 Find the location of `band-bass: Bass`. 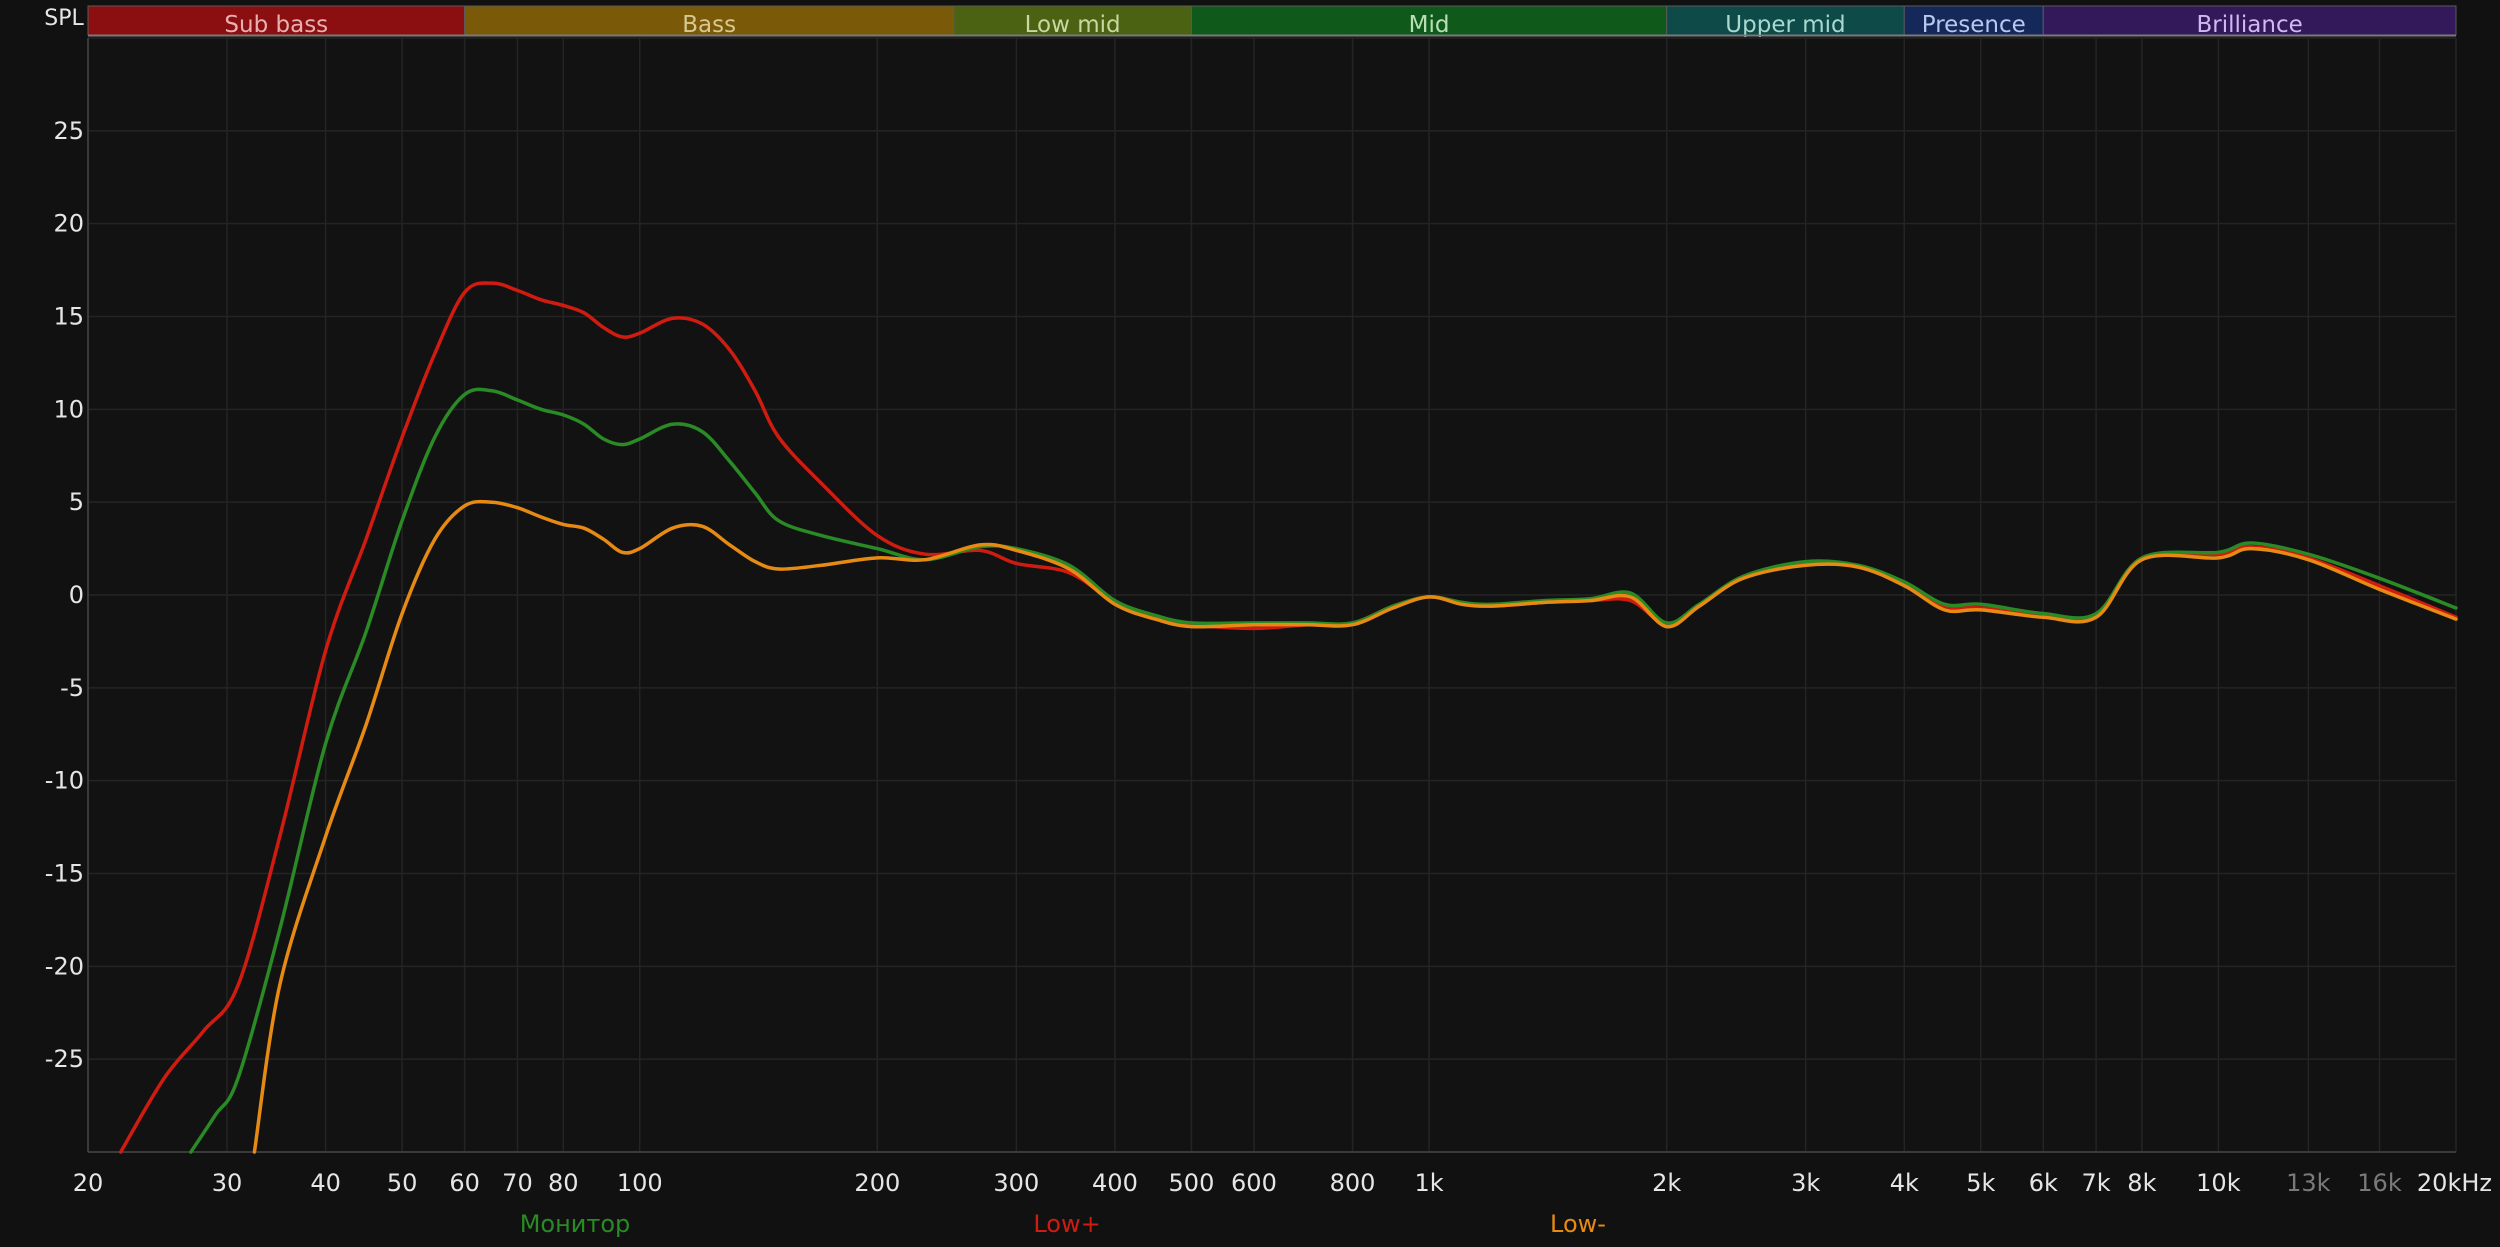

band-bass: Bass is located at coordinates (709, 21).